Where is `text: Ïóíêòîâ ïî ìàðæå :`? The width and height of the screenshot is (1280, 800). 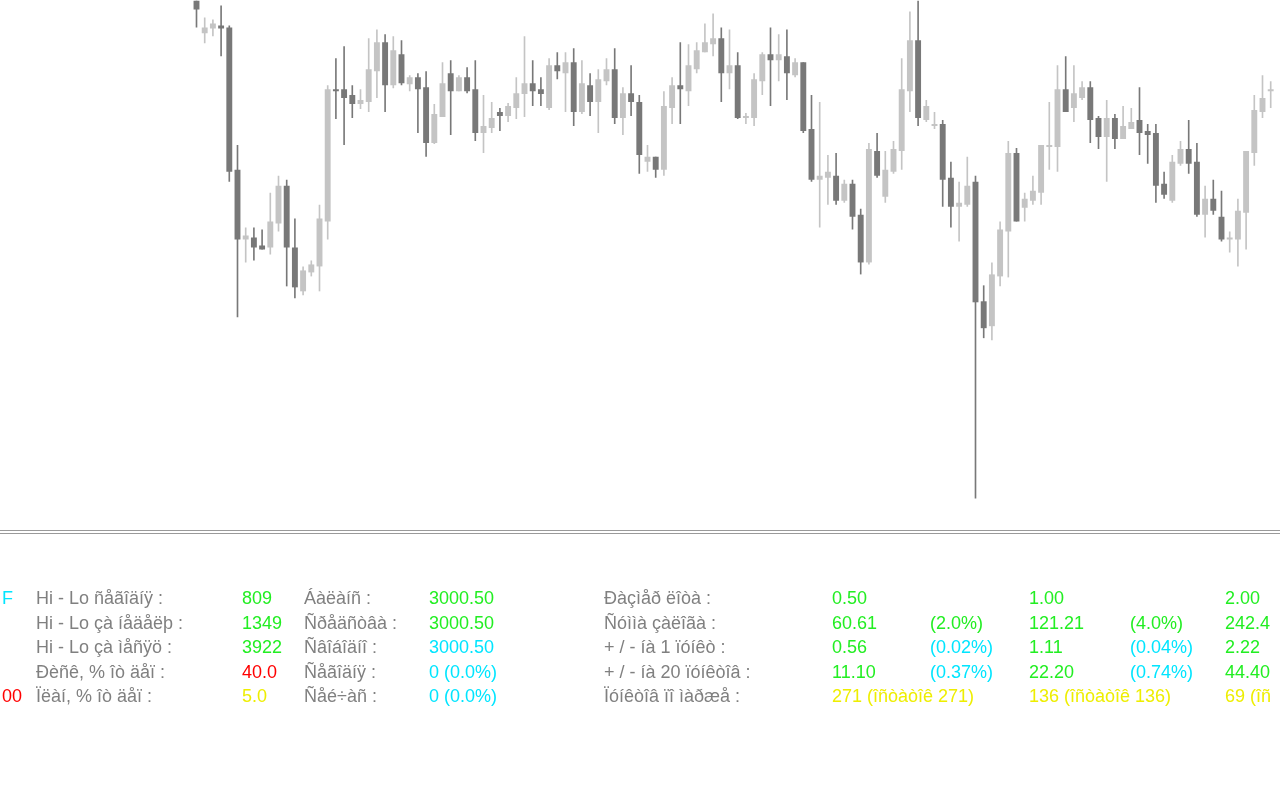 text: Ïóíêòîâ ïî ìàðæå : is located at coordinates (672, 697).